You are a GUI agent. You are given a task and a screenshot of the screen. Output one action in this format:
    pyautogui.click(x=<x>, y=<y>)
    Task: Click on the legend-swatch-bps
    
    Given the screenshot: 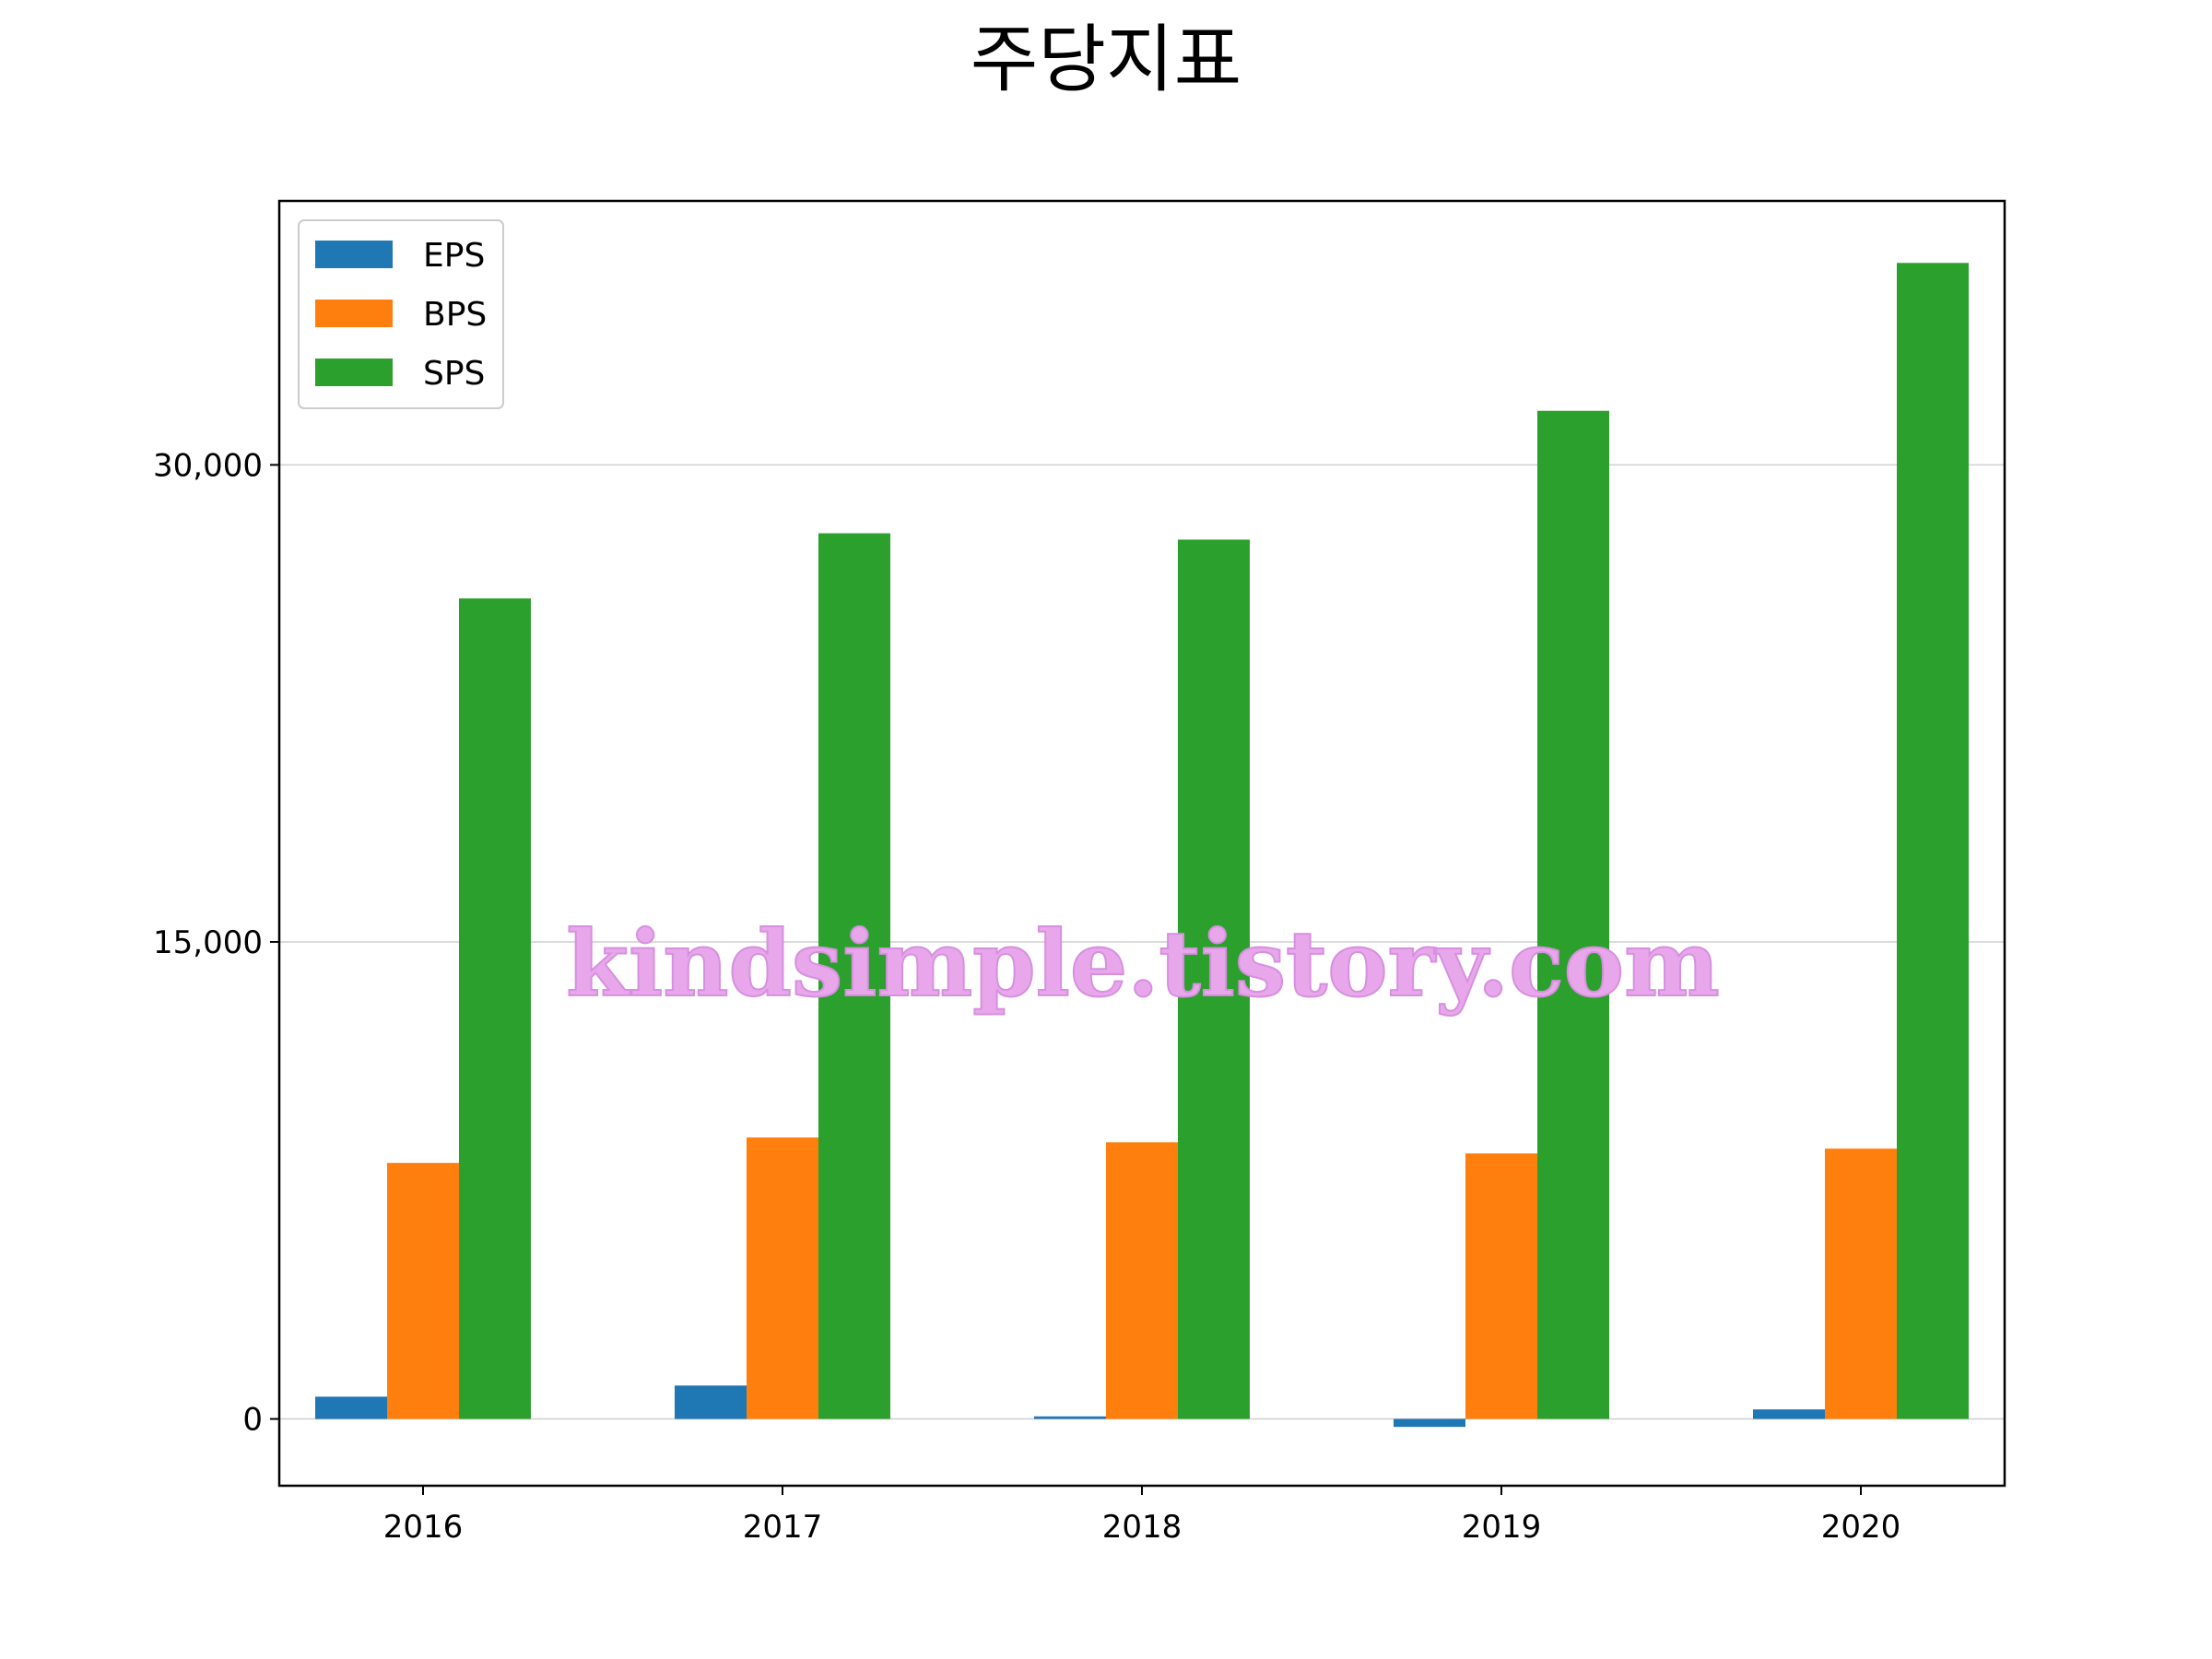 What is the action you would take?
    pyautogui.click(x=354, y=313)
    